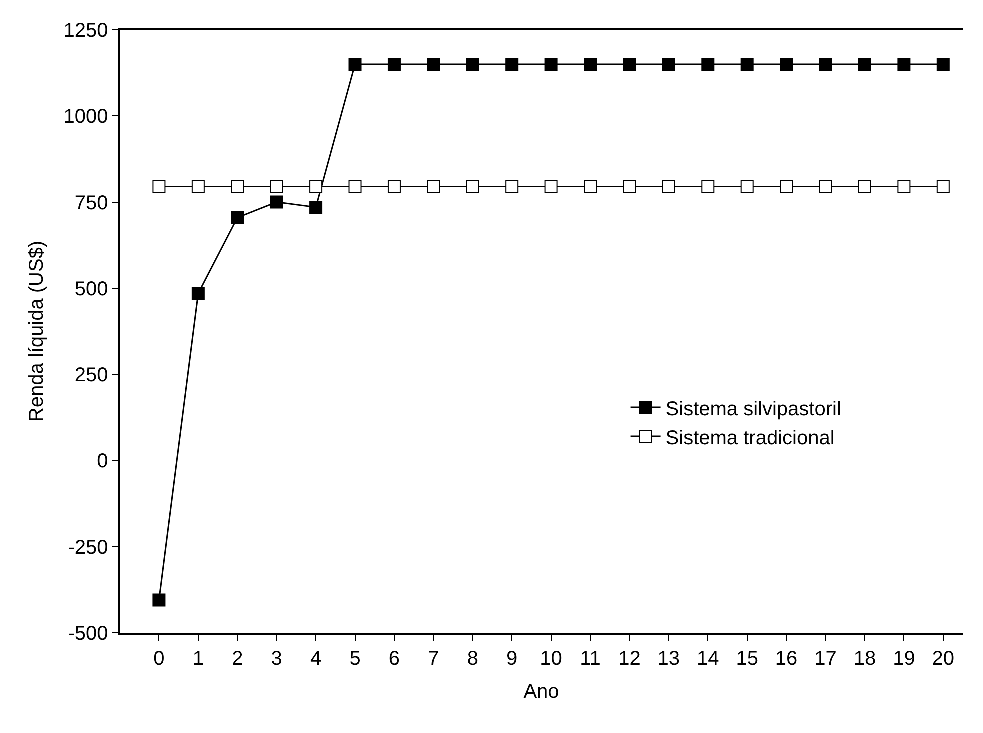 The height and width of the screenshot is (733, 983). Describe the element at coordinates (88, 547) in the screenshot. I see `y-tick-label: -250` at that location.